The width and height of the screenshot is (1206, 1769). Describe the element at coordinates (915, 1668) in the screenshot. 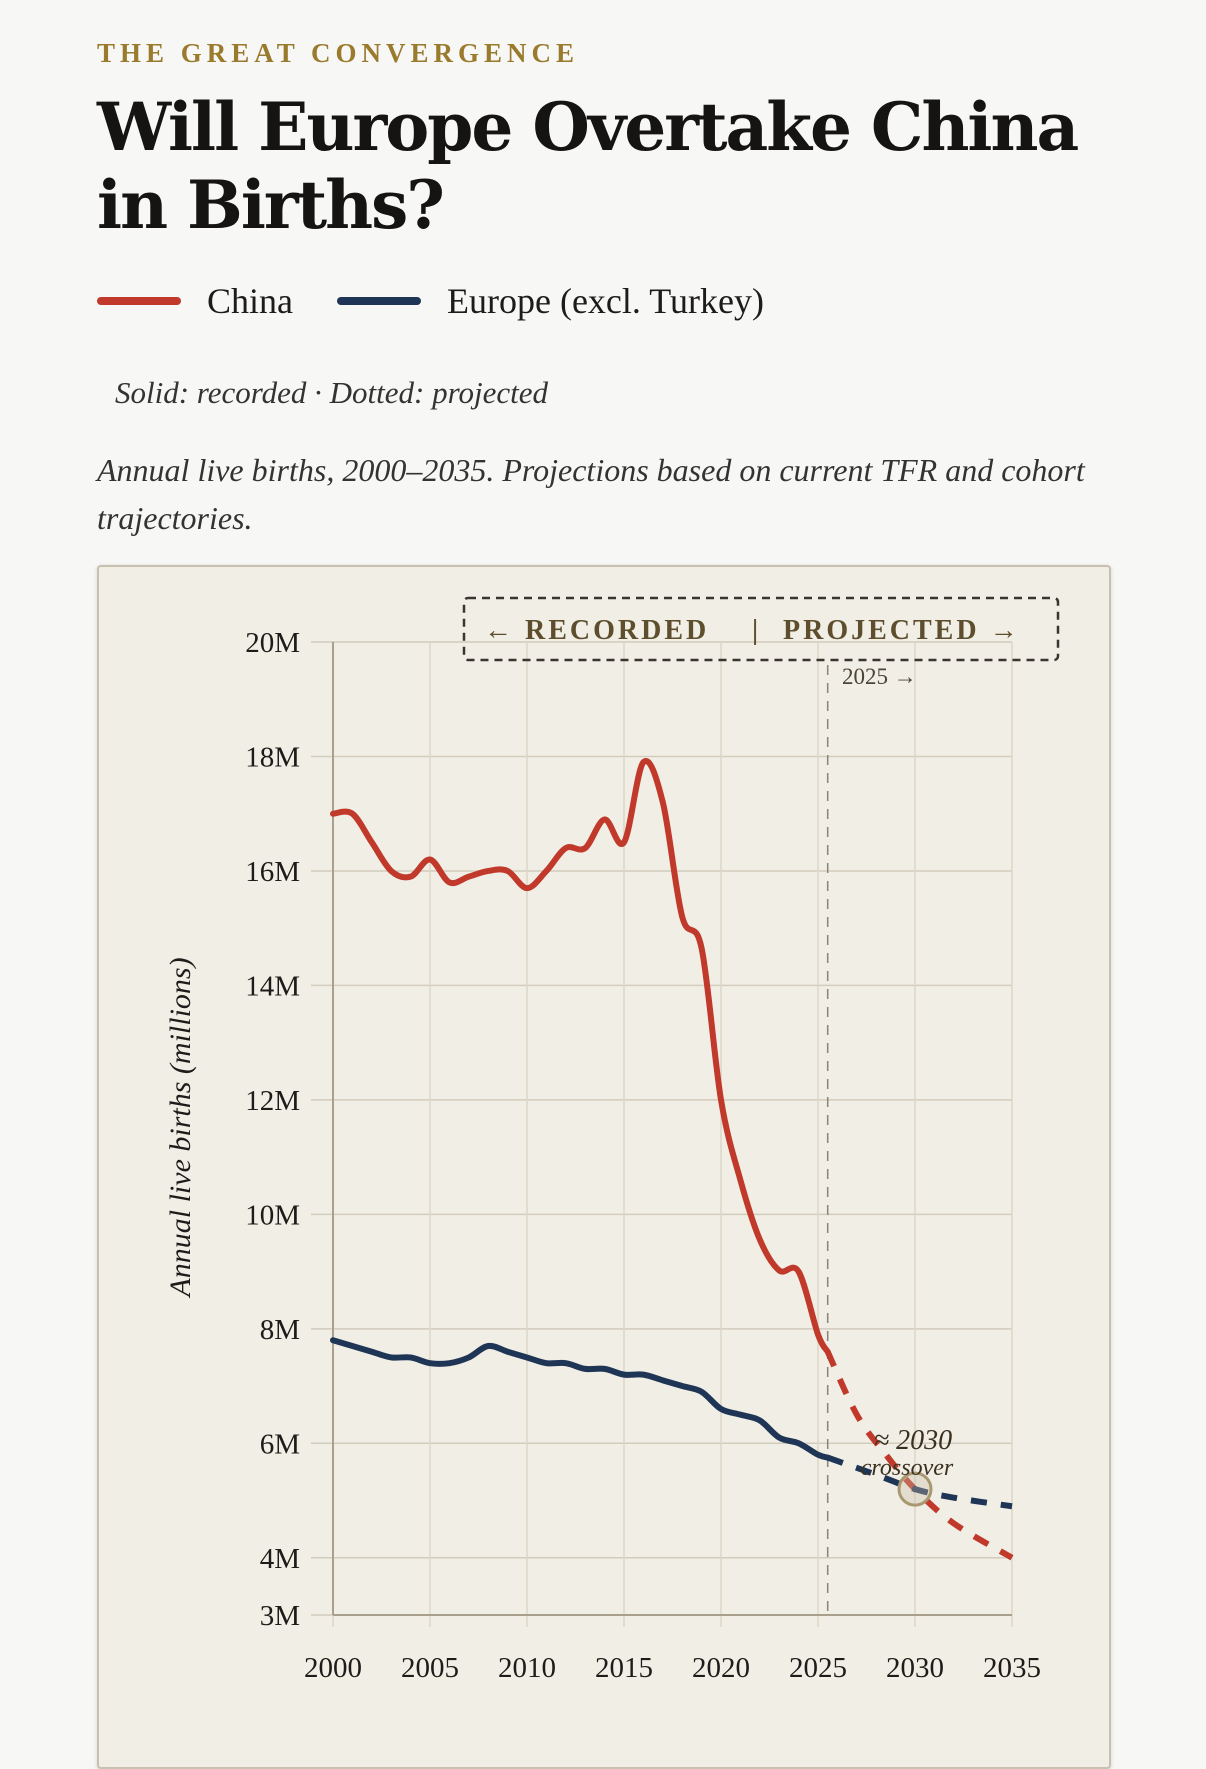

I see `x-tick-label: 2030` at that location.